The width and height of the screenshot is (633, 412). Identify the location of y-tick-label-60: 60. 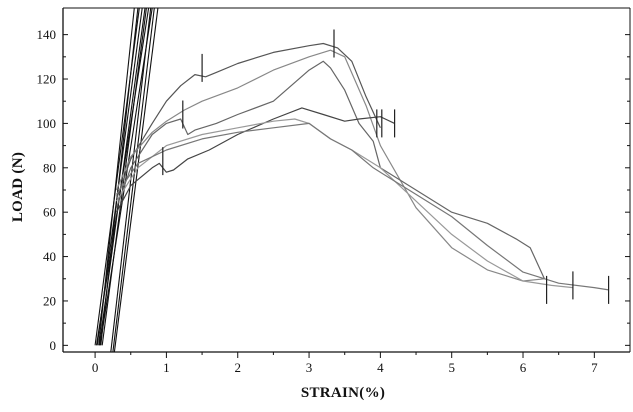
(49, 212).